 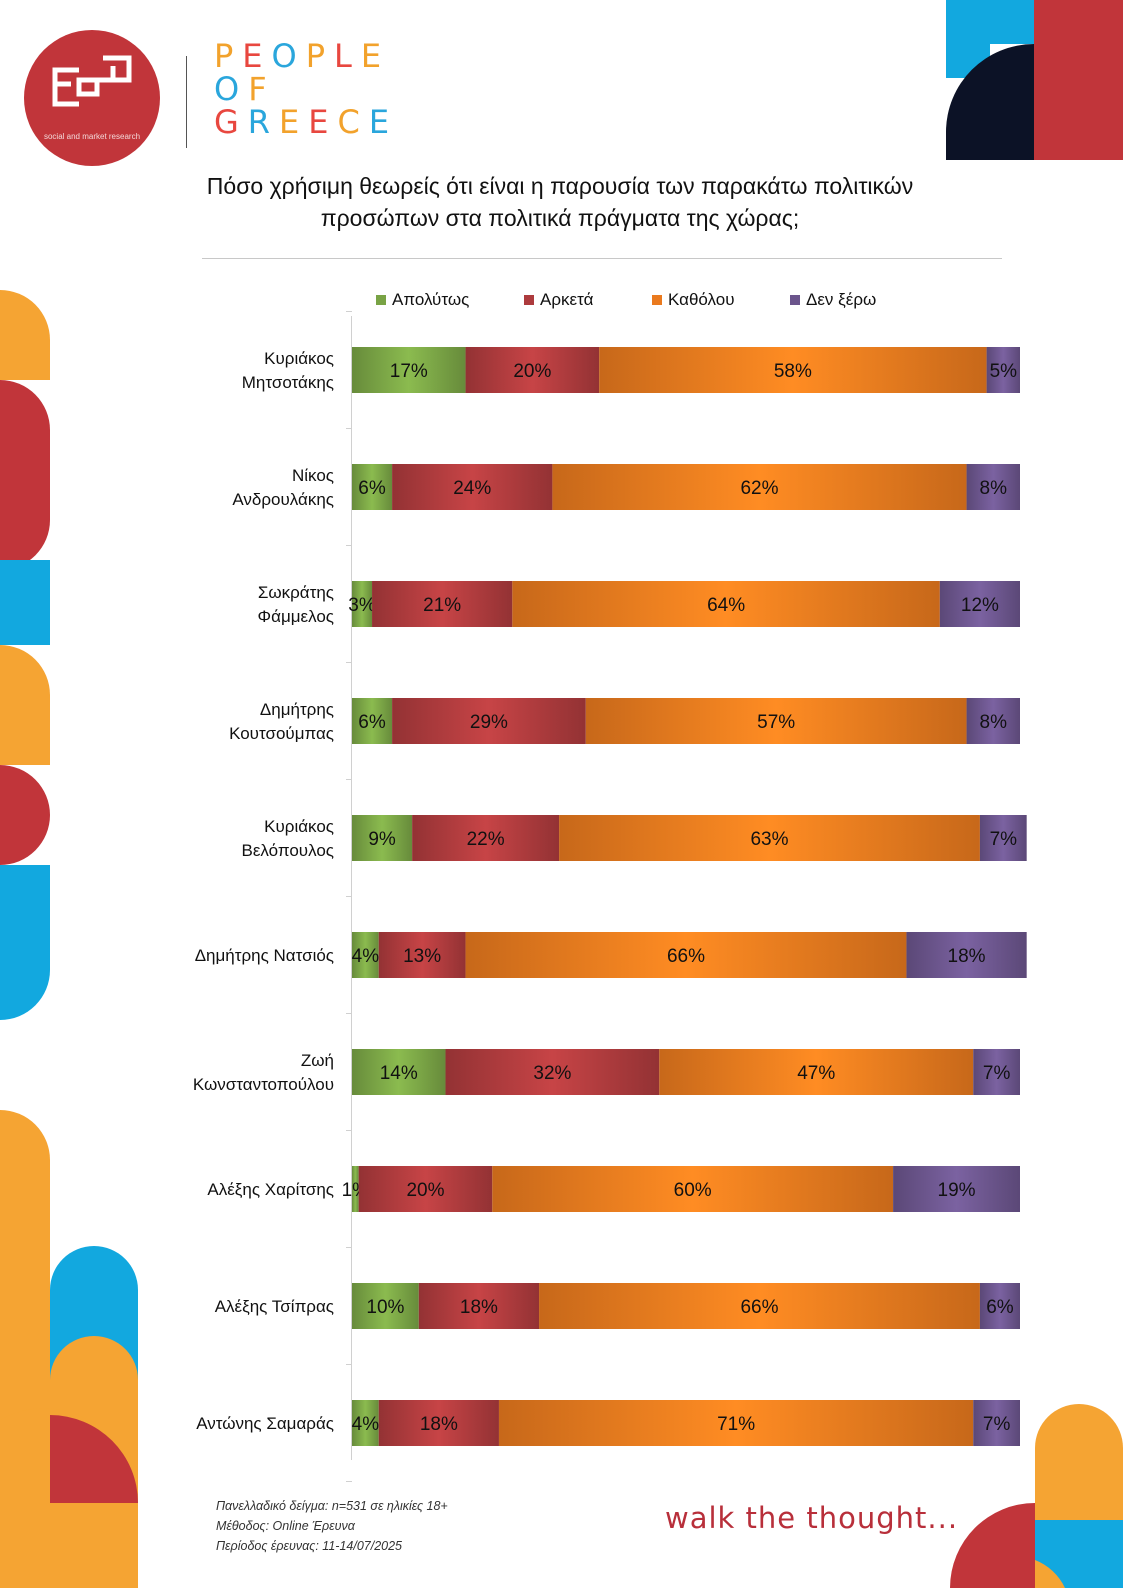 What do you see at coordinates (296, 604) in the screenshot?
I see `category-label: Σωκράτης Φάμμελος` at bounding box center [296, 604].